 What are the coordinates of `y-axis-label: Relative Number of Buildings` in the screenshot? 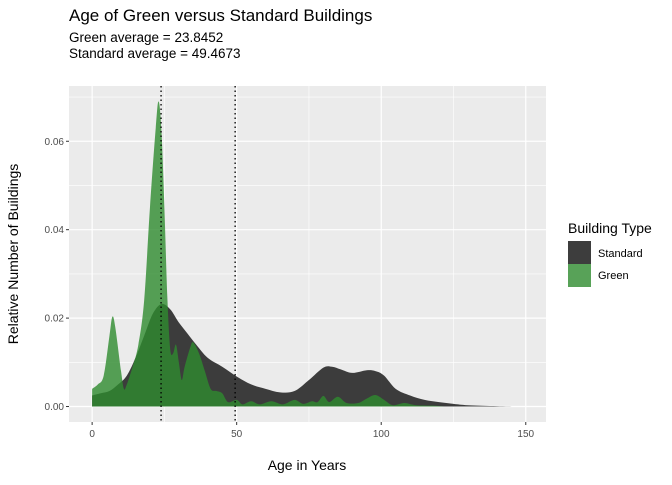 It's located at (13, 254).